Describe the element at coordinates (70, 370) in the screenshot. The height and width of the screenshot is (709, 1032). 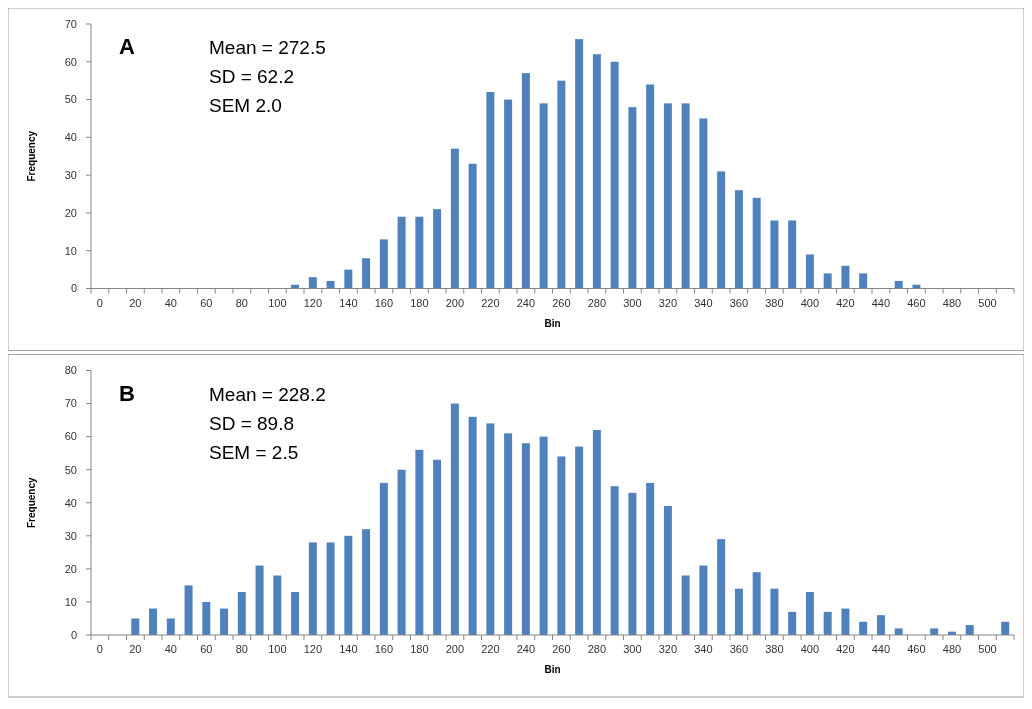
I see `y-tick-label: 80` at that location.